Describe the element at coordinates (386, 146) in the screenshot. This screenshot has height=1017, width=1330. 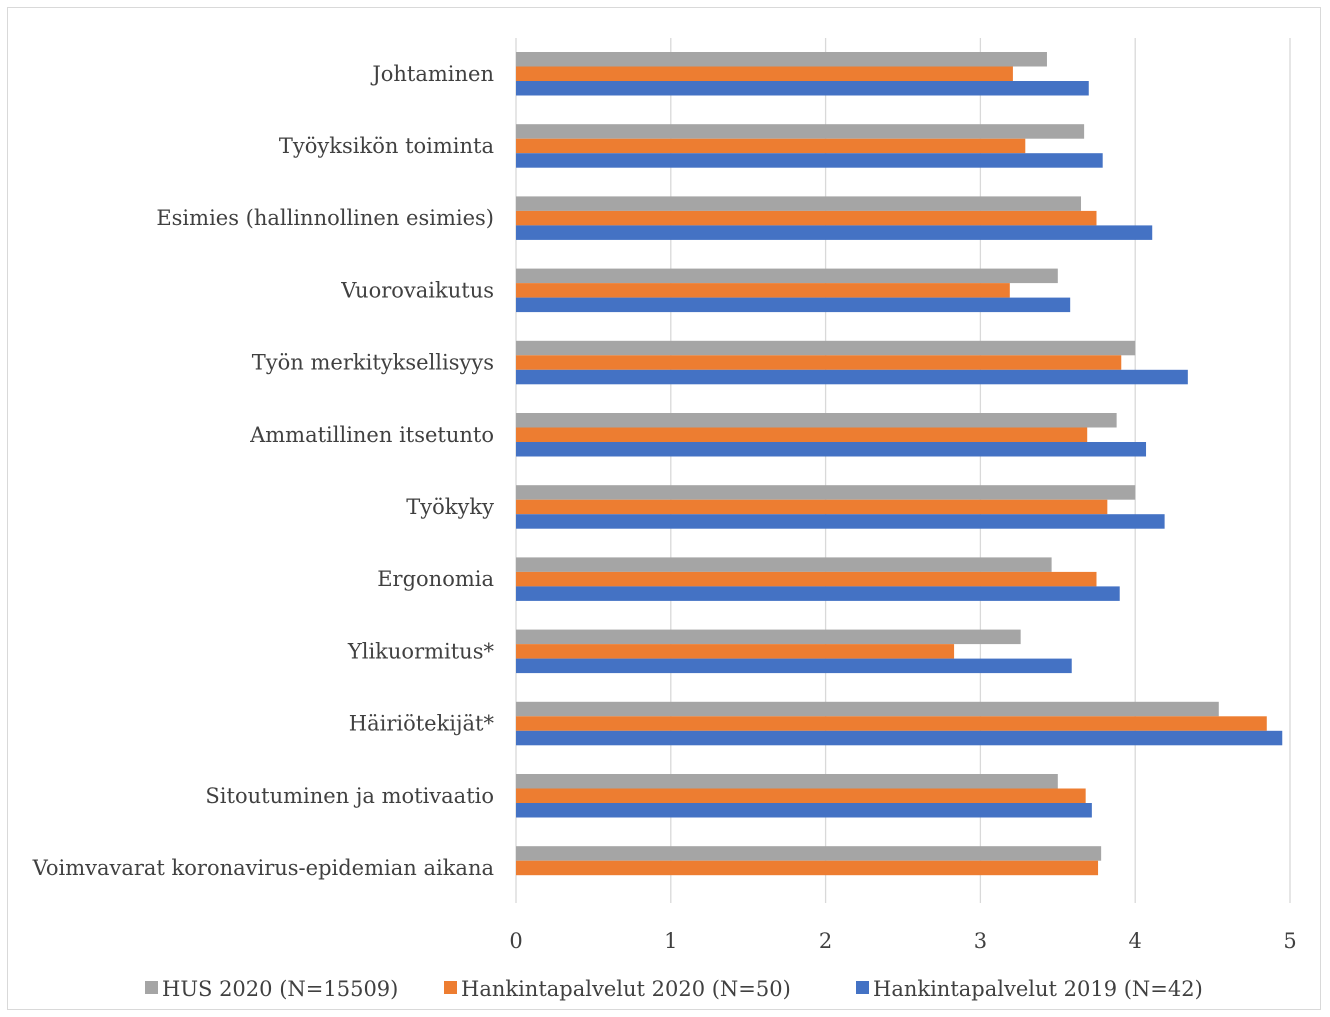
I see `category-label: Työyksikön toiminta` at that location.